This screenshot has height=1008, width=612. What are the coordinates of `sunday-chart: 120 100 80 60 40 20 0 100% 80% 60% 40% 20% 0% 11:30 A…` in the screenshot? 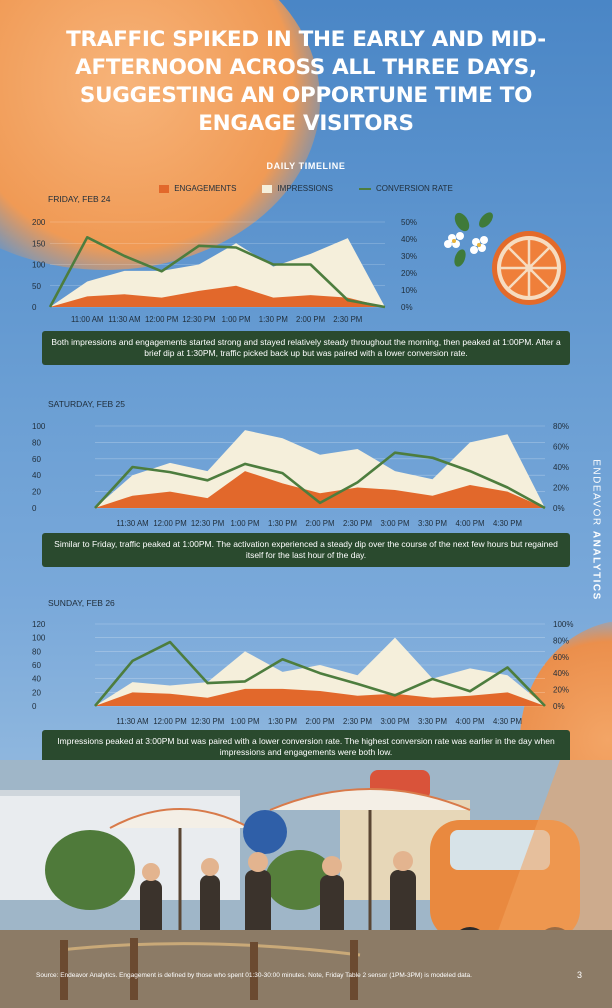 It's located at (306, 671).